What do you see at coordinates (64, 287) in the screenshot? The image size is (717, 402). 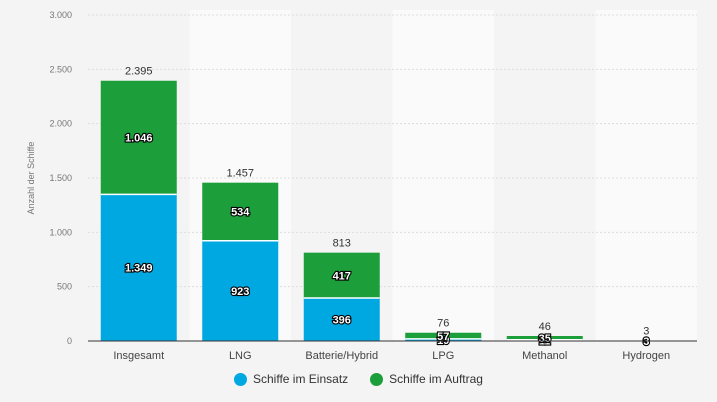 I see `y-tick-label: 500` at bounding box center [64, 287].